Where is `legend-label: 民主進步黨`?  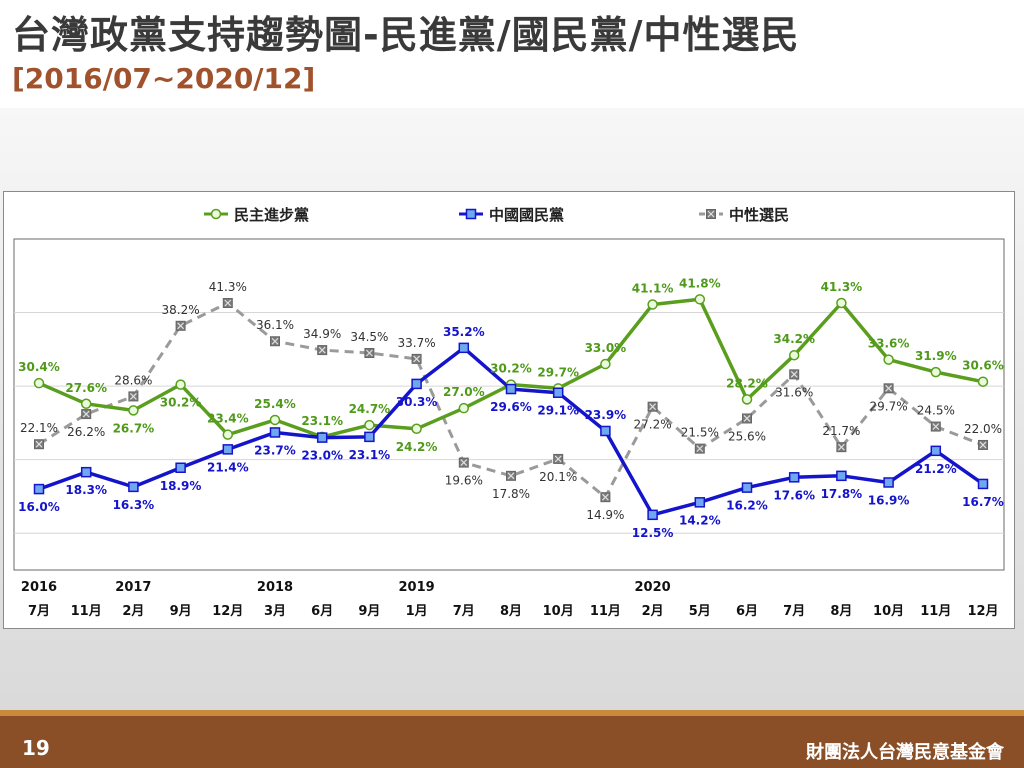
legend-label: 民主進步黨 is located at coordinates (271, 215).